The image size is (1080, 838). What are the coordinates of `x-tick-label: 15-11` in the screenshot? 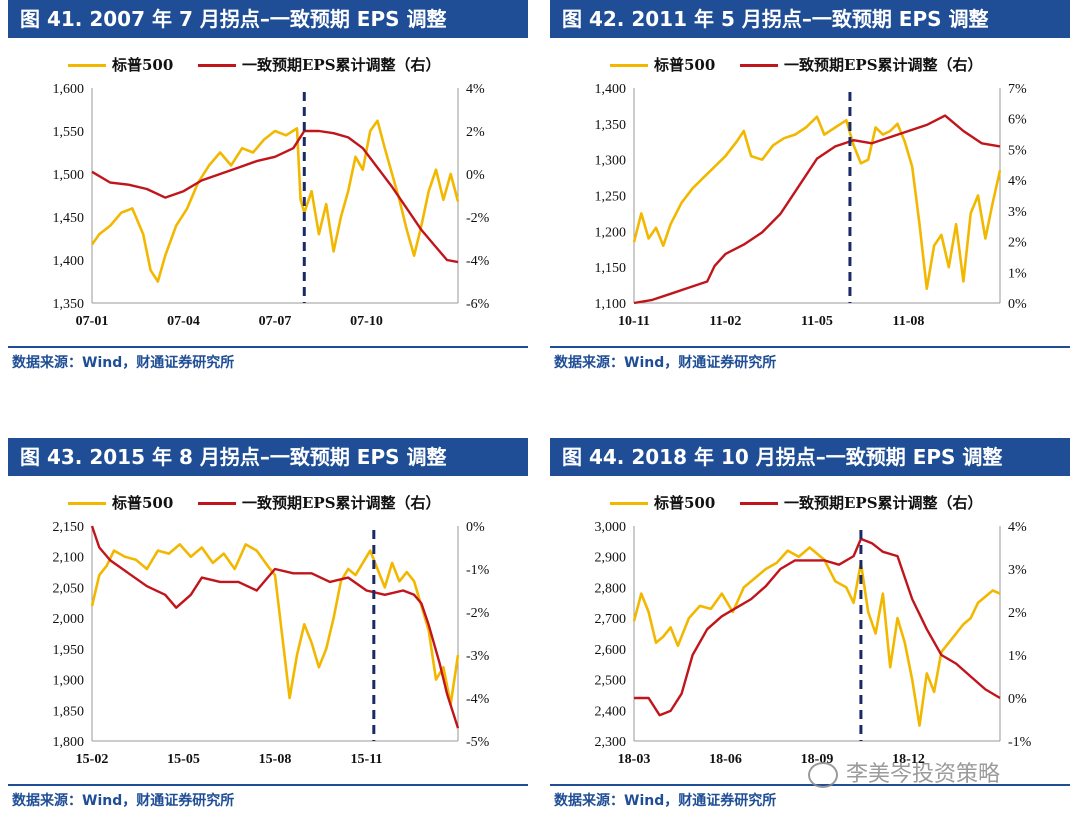 It's located at (367, 759).